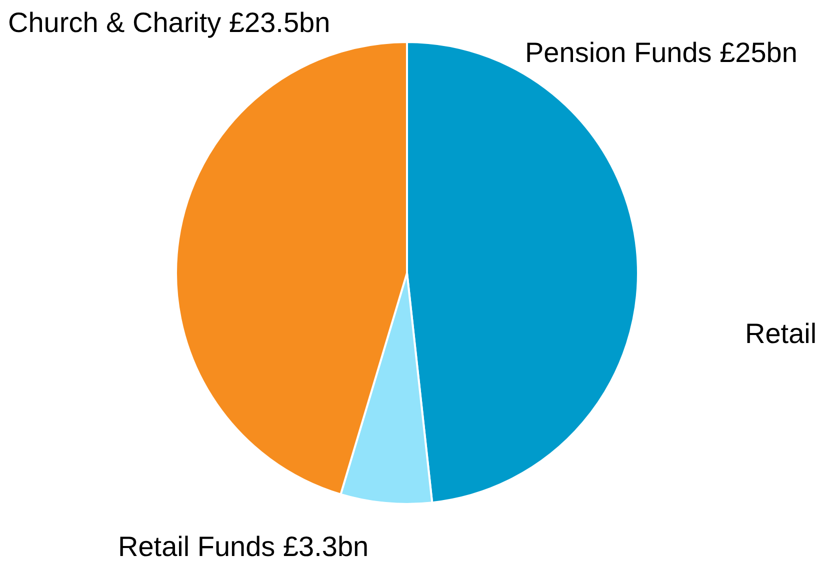 This screenshot has height=561, width=834. I want to click on slice-label: Pension Funds £25bn, so click(661, 52).